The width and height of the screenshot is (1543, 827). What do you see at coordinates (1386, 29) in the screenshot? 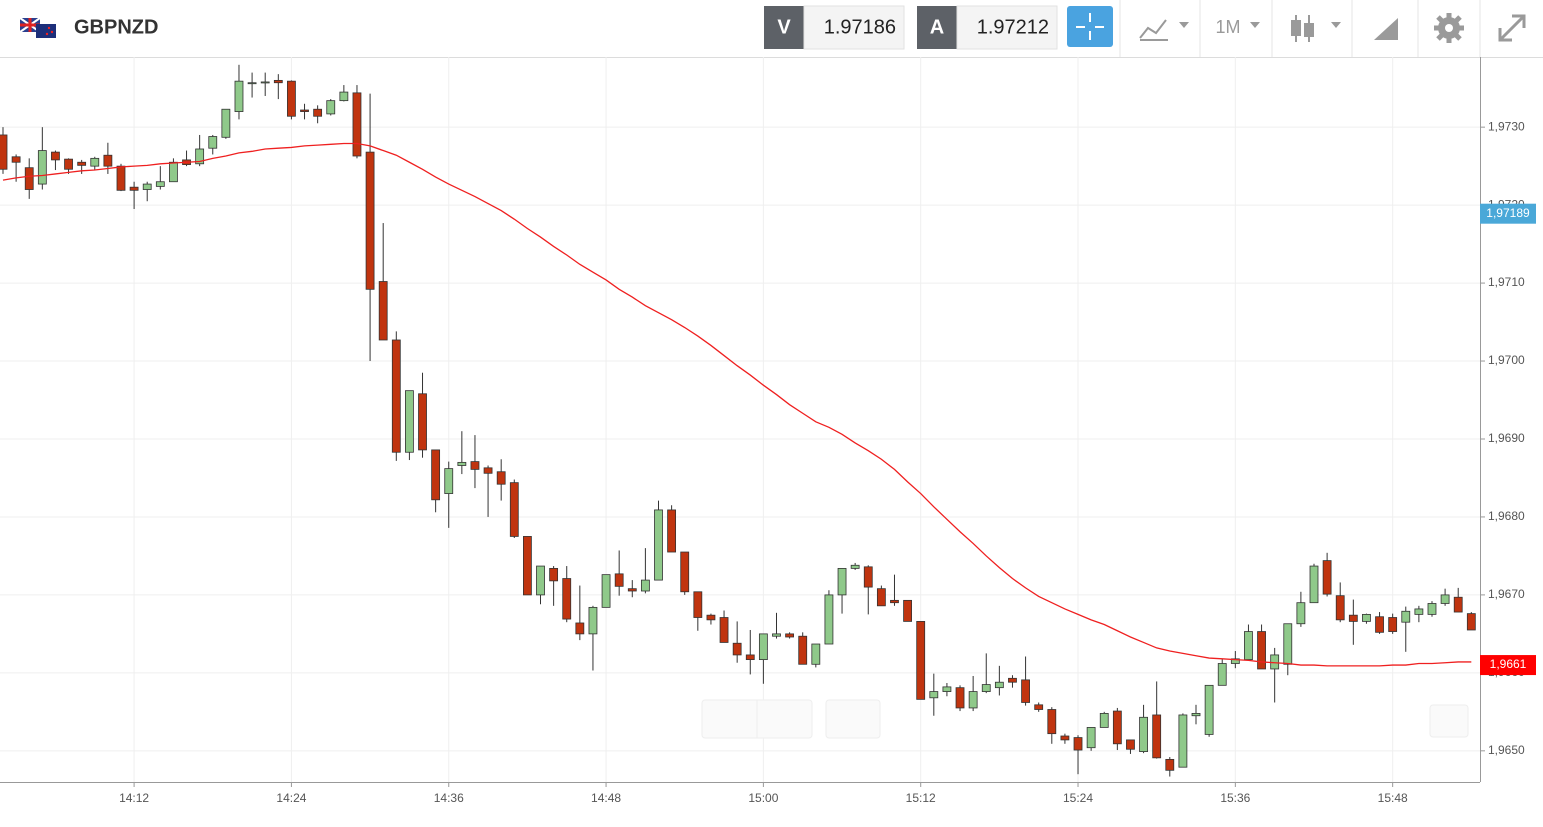
I see `drawing-button` at bounding box center [1386, 29].